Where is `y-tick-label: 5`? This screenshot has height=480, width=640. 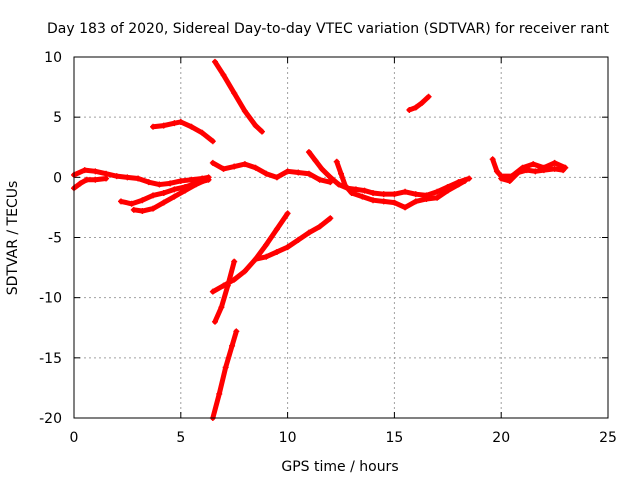
y-tick-label: 5 is located at coordinates (57, 118).